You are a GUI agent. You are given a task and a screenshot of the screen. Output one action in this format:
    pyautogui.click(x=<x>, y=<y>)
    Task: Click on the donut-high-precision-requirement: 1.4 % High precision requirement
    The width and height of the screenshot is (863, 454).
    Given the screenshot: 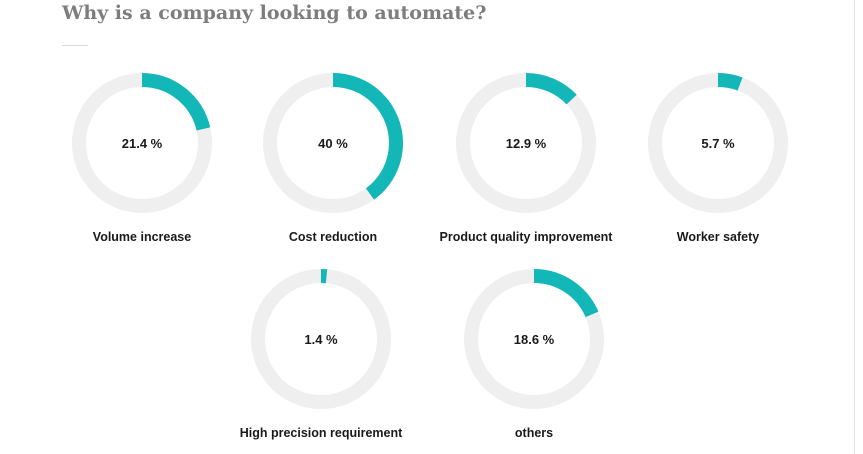 What is the action you would take?
    pyautogui.click(x=321, y=354)
    